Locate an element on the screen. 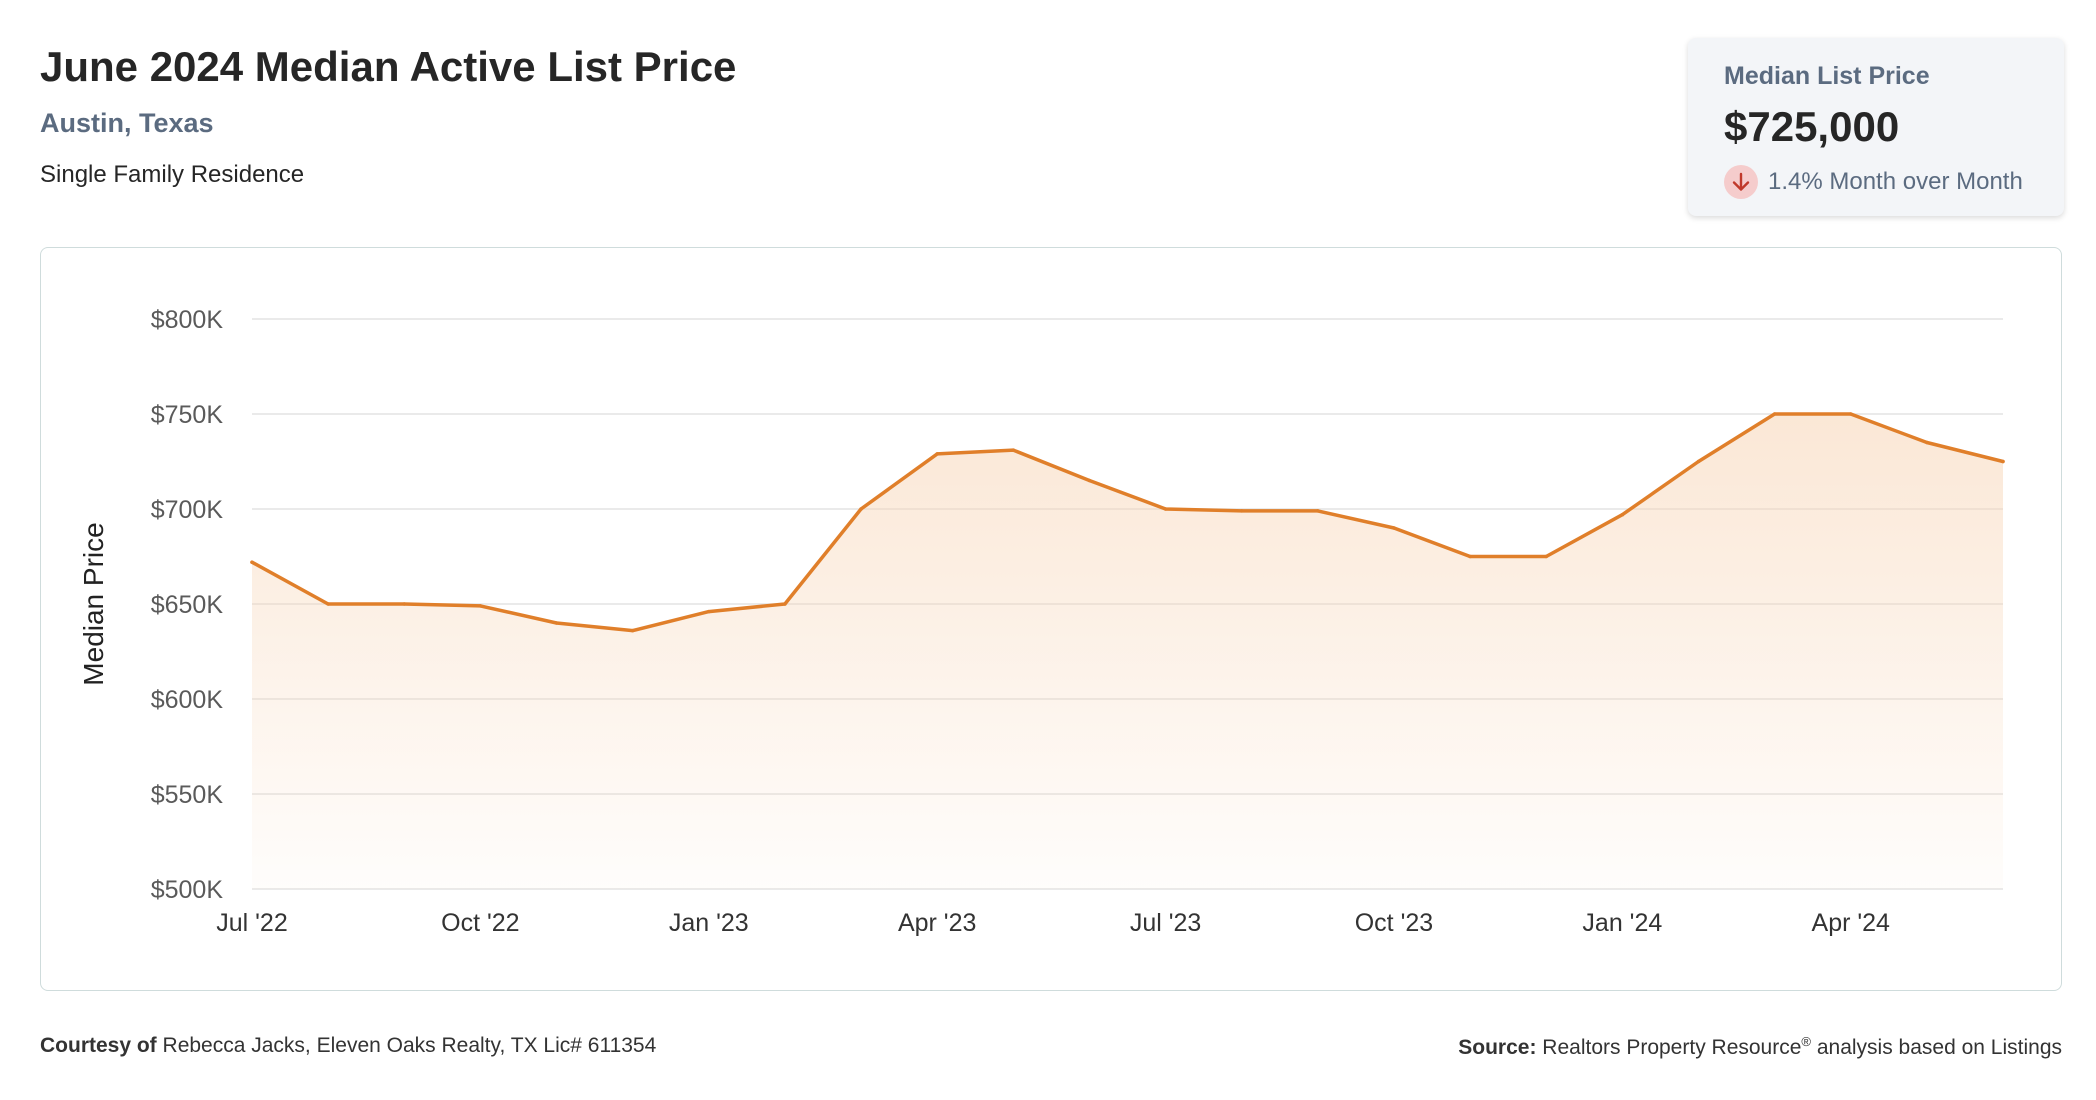  stat-label: Median List Price is located at coordinates (1827, 76).